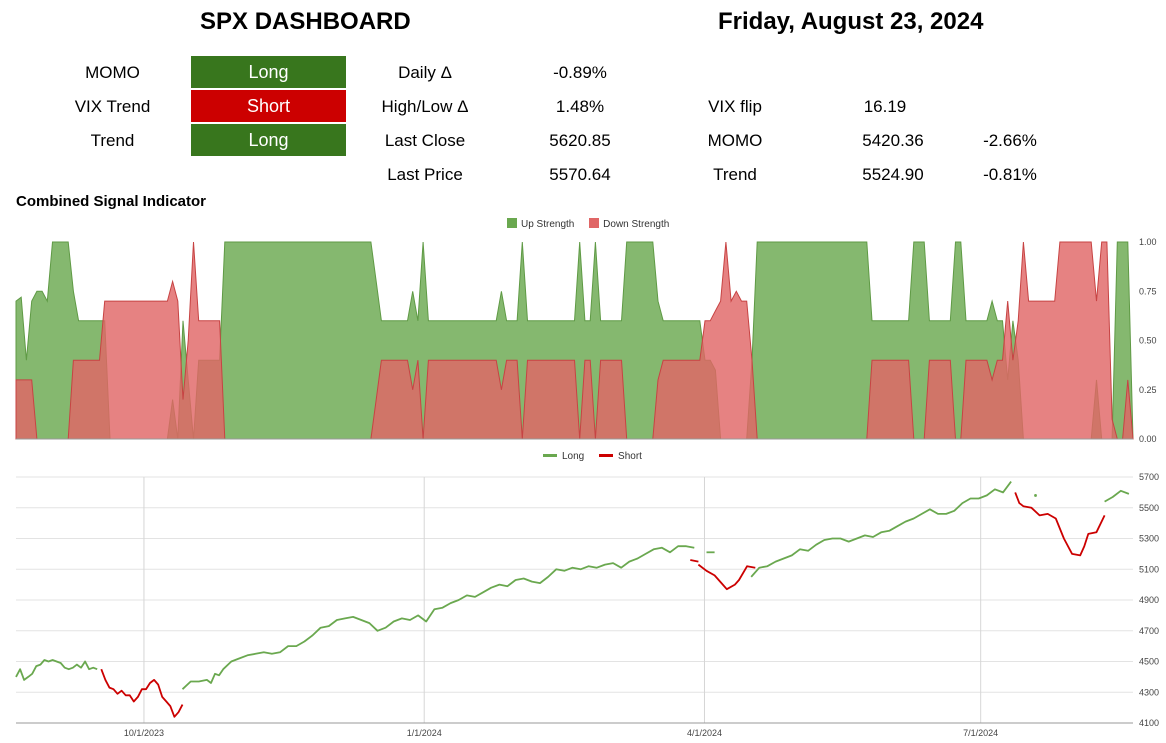 This screenshot has height=743, width=1166. Describe the element at coordinates (111, 201) in the screenshot. I see `indicator-section-title: Combined Signal Indicator` at that location.